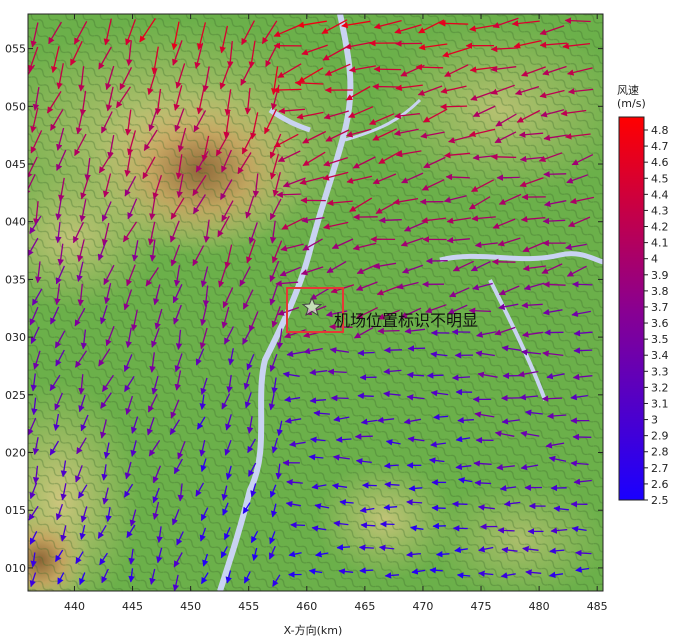 Image resolution: width=676 pixels, height=639 pixels. I want to click on y-tick-label: 020, so click(15, 453).